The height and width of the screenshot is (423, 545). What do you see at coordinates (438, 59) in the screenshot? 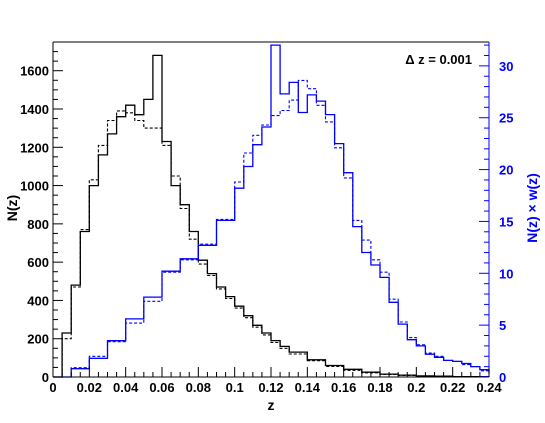
I see `annotation-label: Δ z = 0.001` at bounding box center [438, 59].